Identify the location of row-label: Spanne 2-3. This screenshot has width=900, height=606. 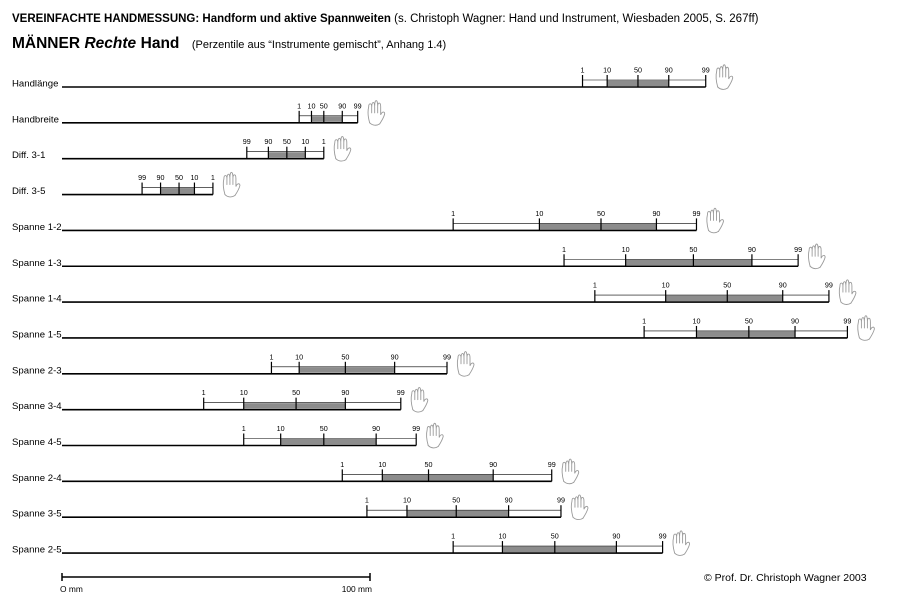
(37, 370).